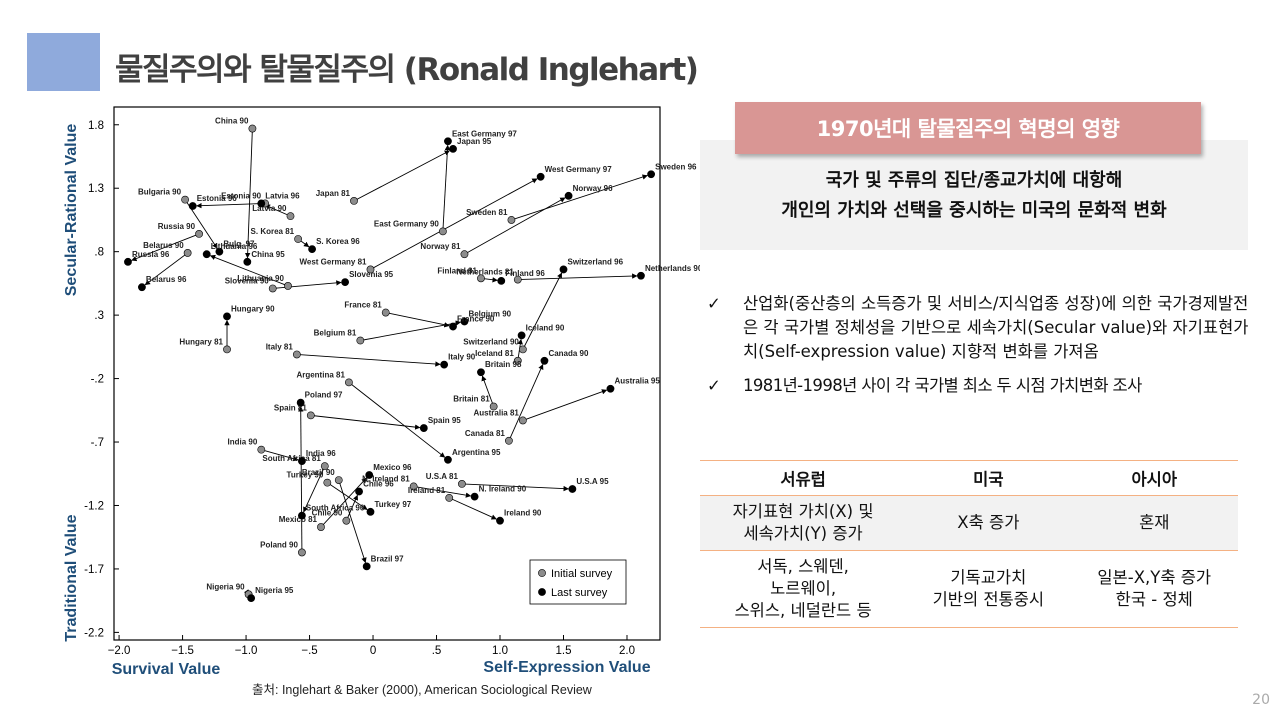  I want to click on point-label: Spain 81, so click(290, 407).